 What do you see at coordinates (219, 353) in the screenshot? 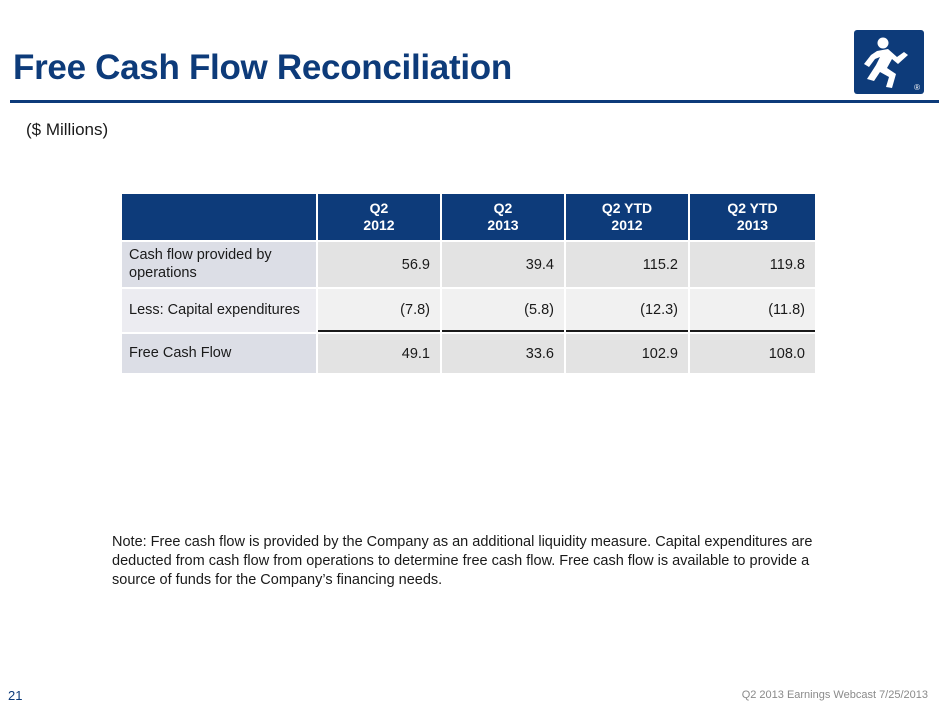
I see `row-label: Free Cash Flow` at bounding box center [219, 353].